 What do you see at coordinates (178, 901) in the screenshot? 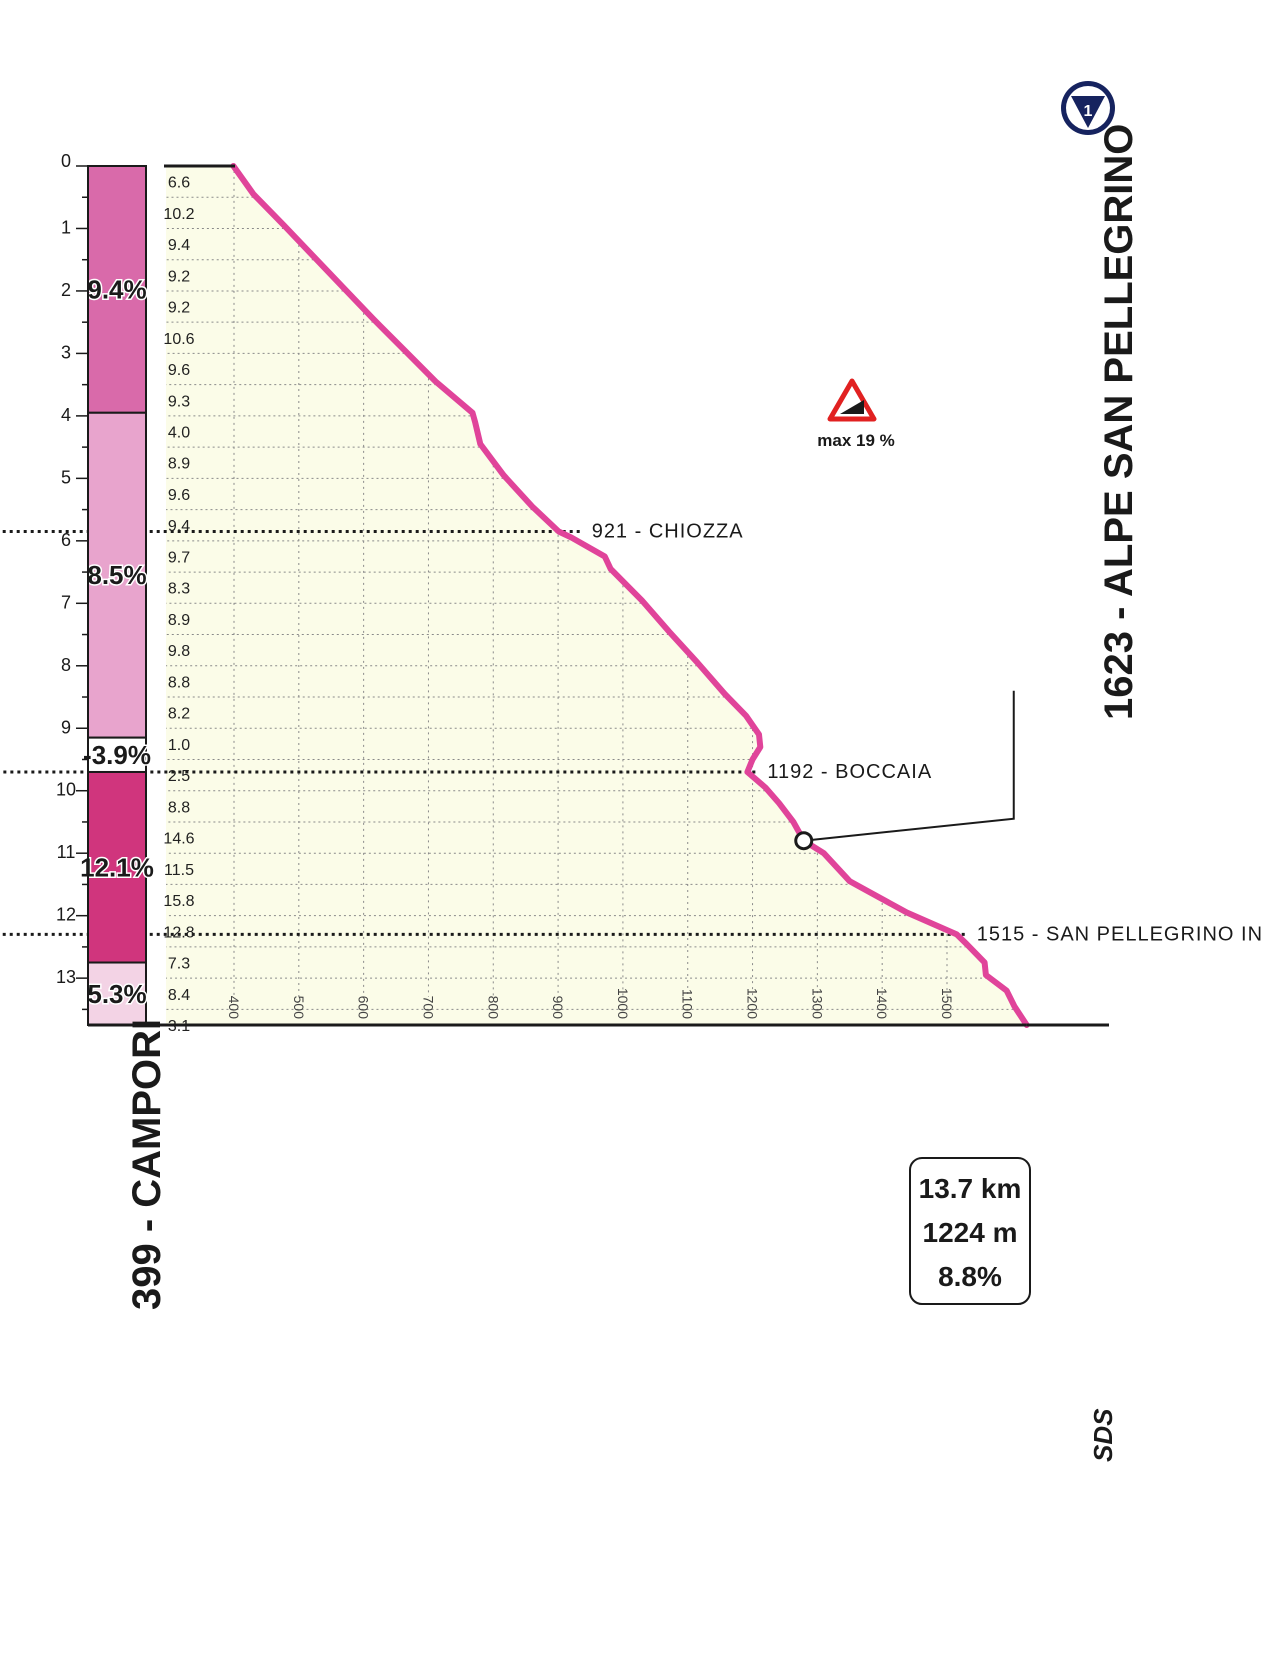
I see `km-gradient-label: 15.8` at bounding box center [178, 901].